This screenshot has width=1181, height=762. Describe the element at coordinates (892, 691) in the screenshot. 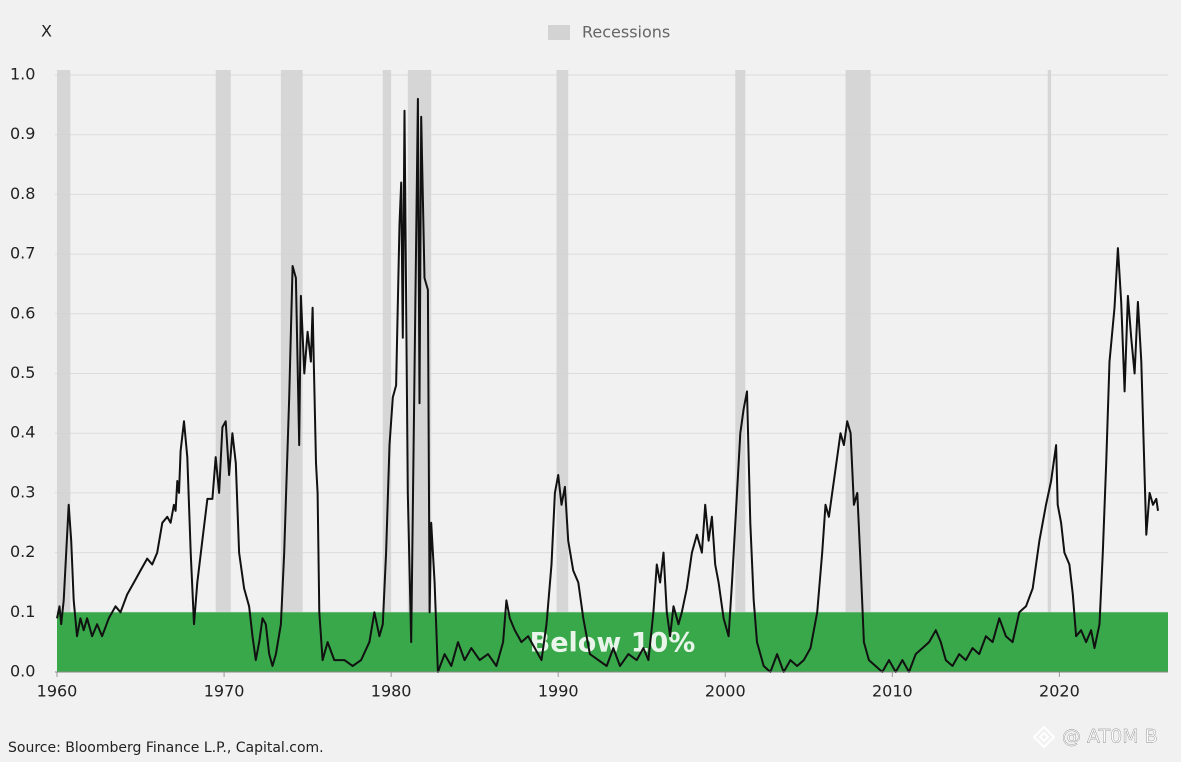

I see `x-tick-label: 2010` at that location.